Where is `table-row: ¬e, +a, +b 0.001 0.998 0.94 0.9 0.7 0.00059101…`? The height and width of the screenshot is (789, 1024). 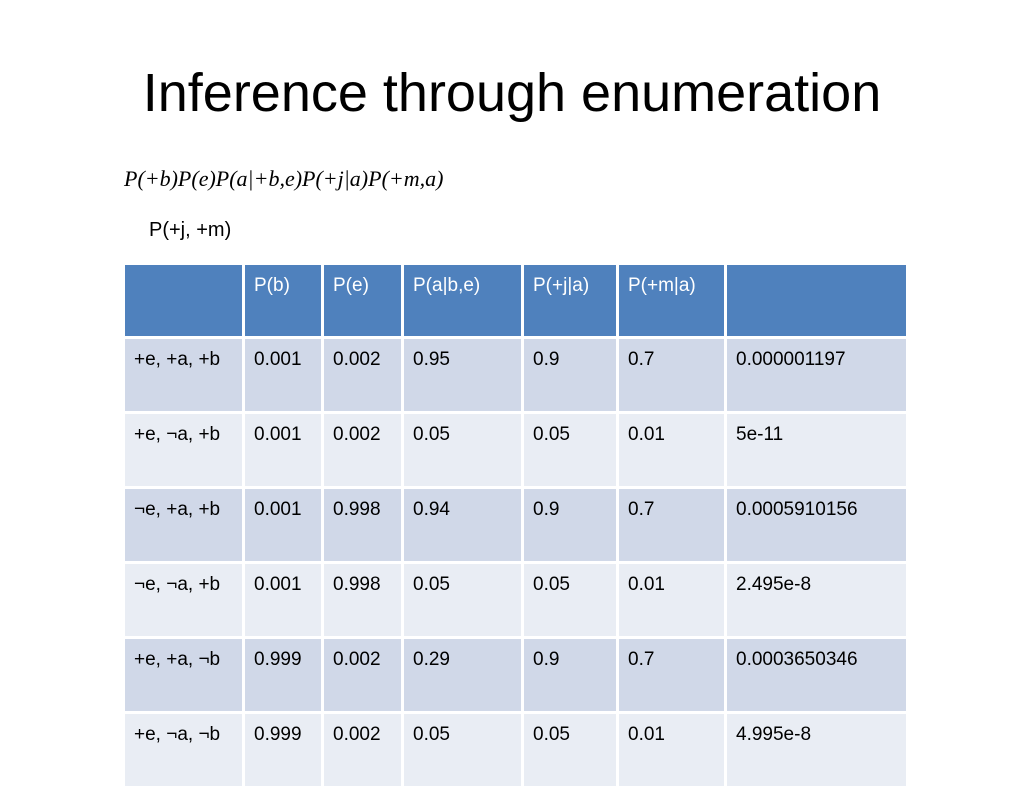 table-row: ¬e, +a, +b 0.001 0.998 0.94 0.9 0.7 0.00059101… is located at coordinates (515, 525).